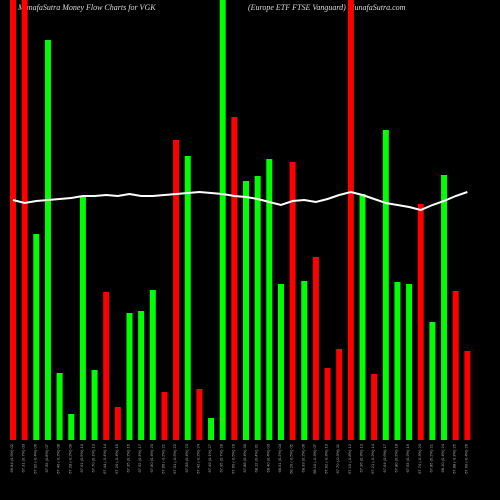 This screenshot has width=500, height=500. What do you see at coordinates (209, 457) in the screenshot?
I see `x-tick-label: 67.49 (0.1%) 27` at bounding box center [209, 457].